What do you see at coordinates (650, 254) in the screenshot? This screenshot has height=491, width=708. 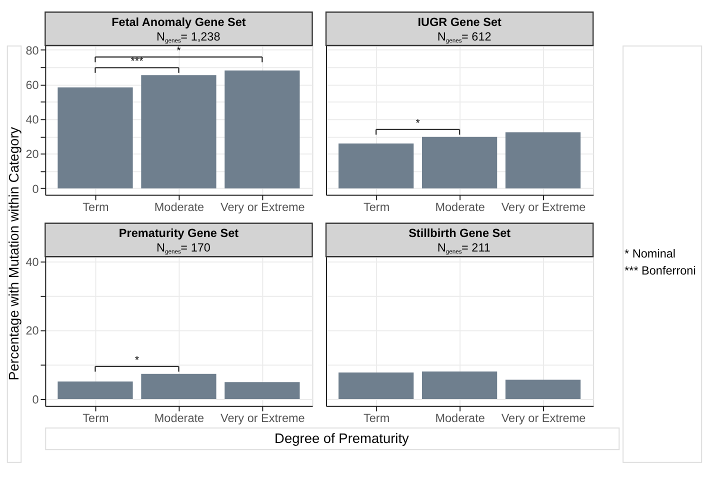 I see `text: * Nominal` at bounding box center [650, 254].